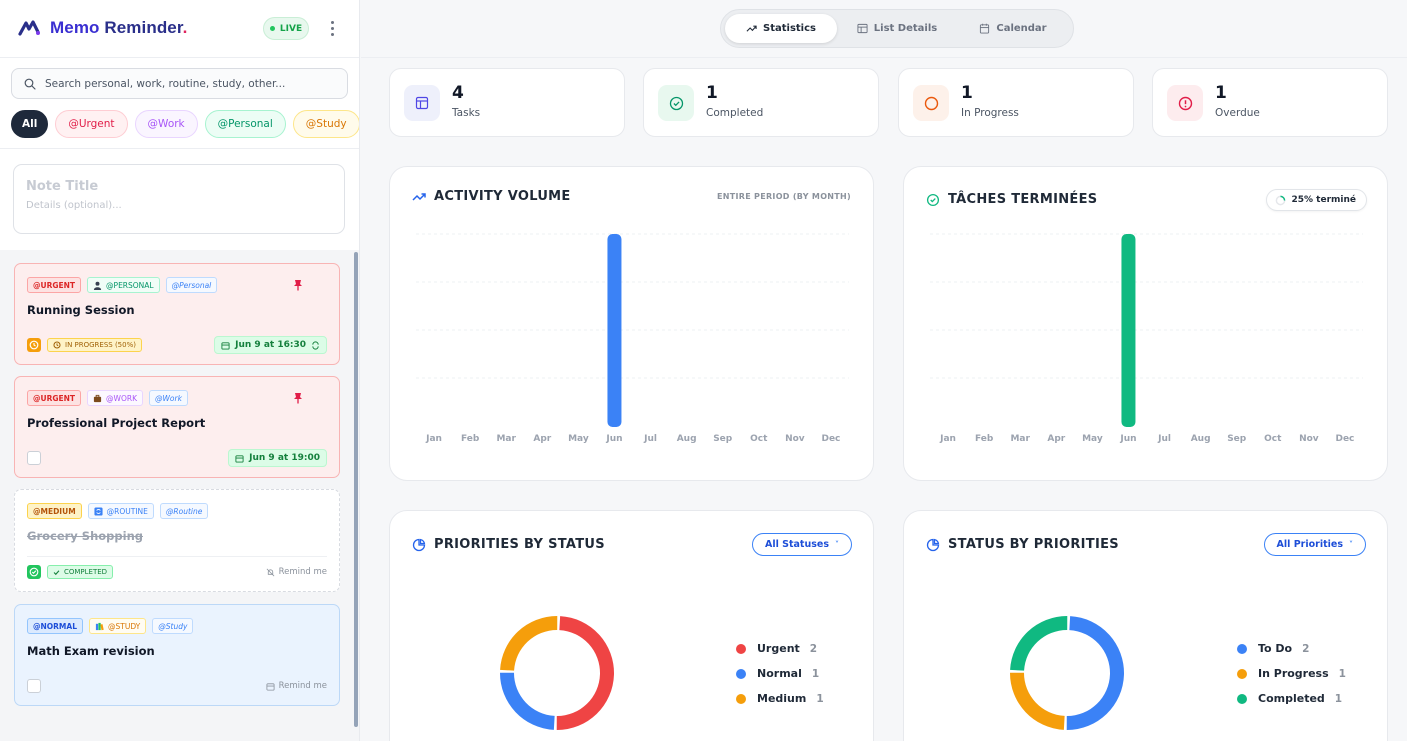 This screenshot has height=741, width=1407. What do you see at coordinates (1342, 673) in the screenshot?
I see `legend-count: 1` at bounding box center [1342, 673].